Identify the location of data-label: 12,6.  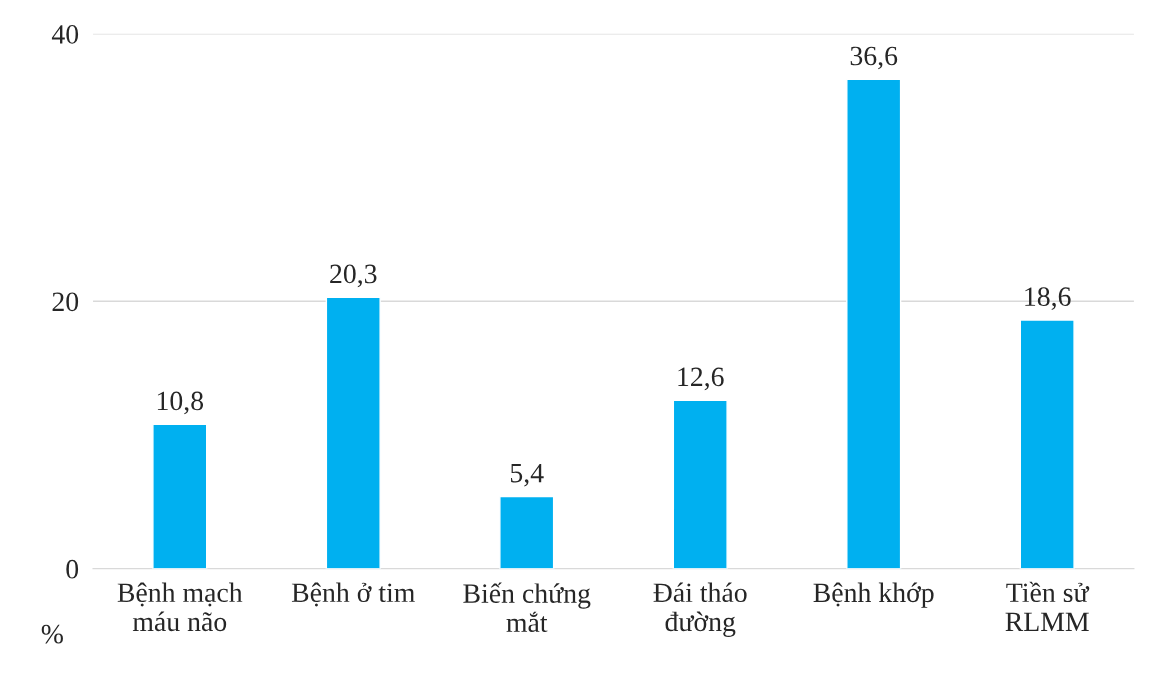
(701, 379).